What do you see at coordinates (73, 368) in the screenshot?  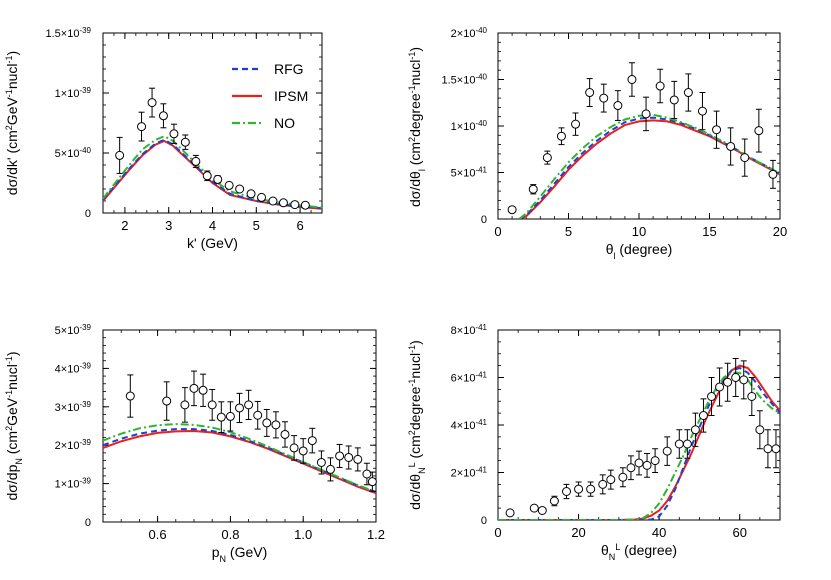 I see `y-tick-label: 4×10⁻³⁹` at bounding box center [73, 368].